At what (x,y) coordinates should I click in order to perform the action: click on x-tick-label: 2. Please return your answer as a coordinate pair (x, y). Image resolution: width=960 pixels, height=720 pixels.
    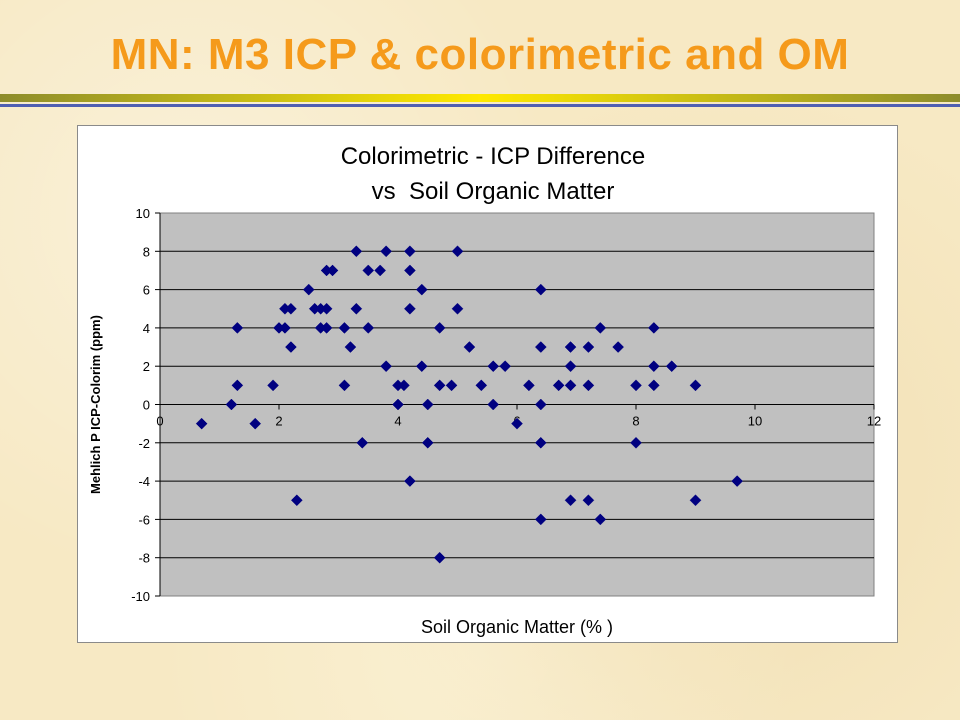
    Looking at the image, I should click on (278, 421).